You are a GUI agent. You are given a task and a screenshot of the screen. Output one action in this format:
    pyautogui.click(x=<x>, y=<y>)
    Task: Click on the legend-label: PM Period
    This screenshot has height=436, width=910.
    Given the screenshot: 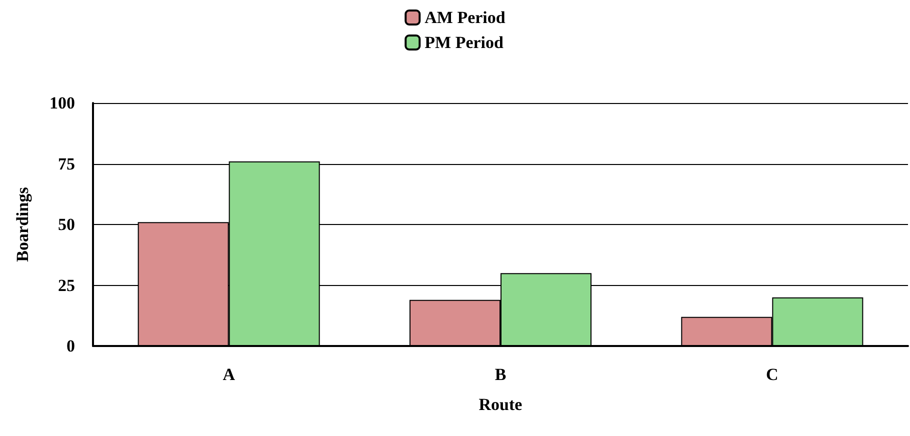 What is the action you would take?
    pyautogui.click(x=464, y=42)
    